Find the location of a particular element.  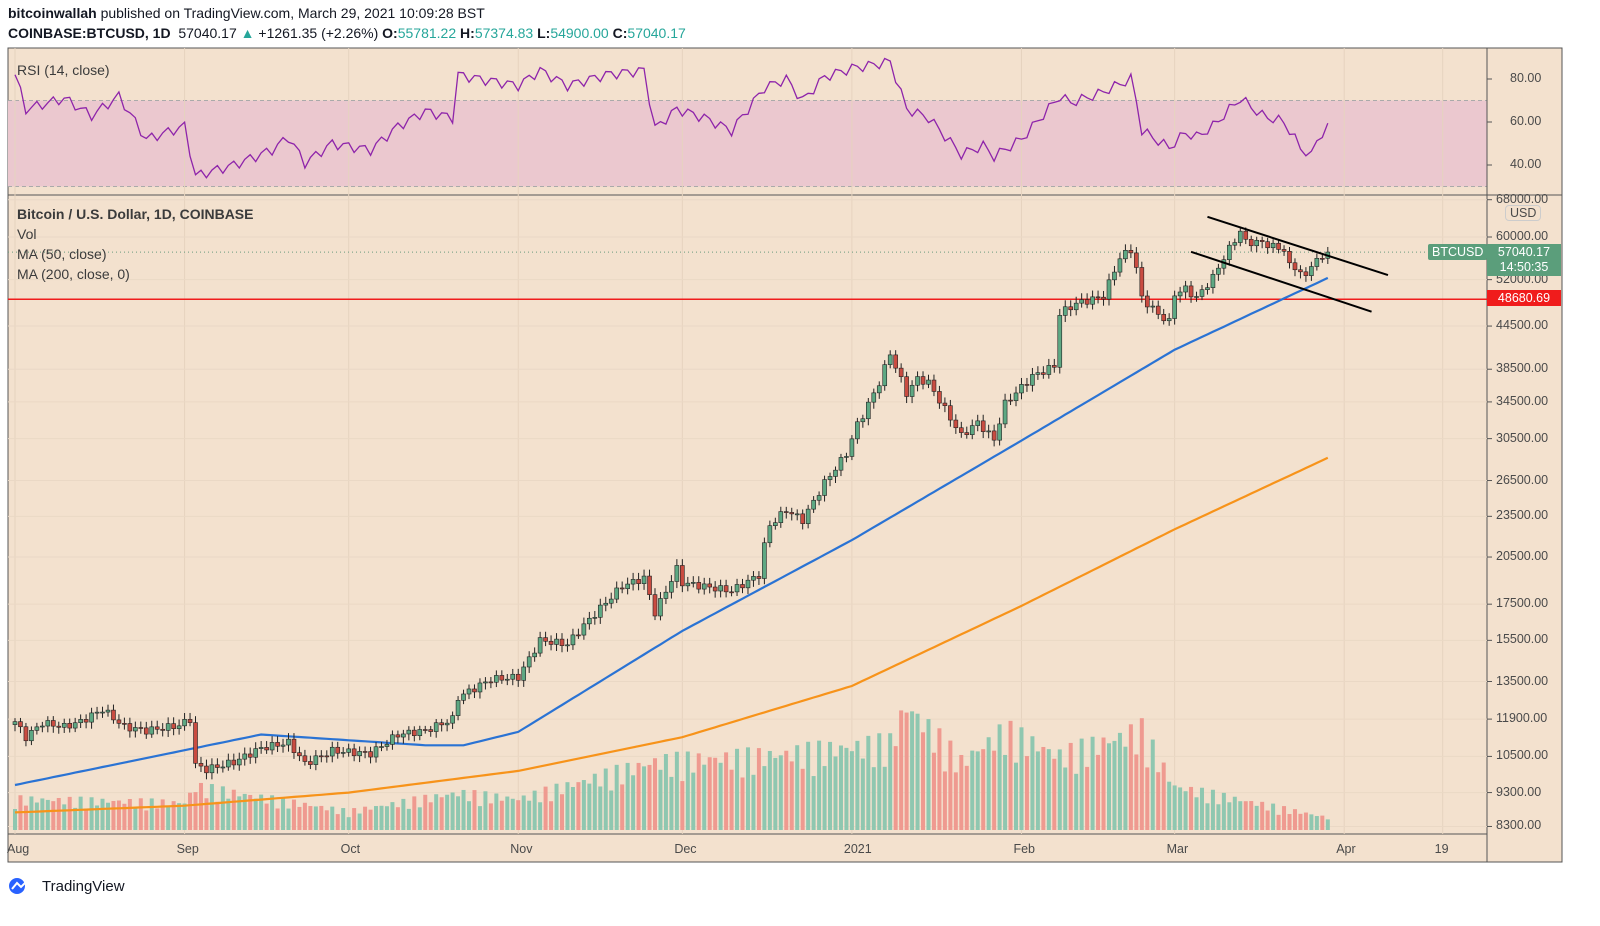

vol-legend: Vol is located at coordinates (27, 234).